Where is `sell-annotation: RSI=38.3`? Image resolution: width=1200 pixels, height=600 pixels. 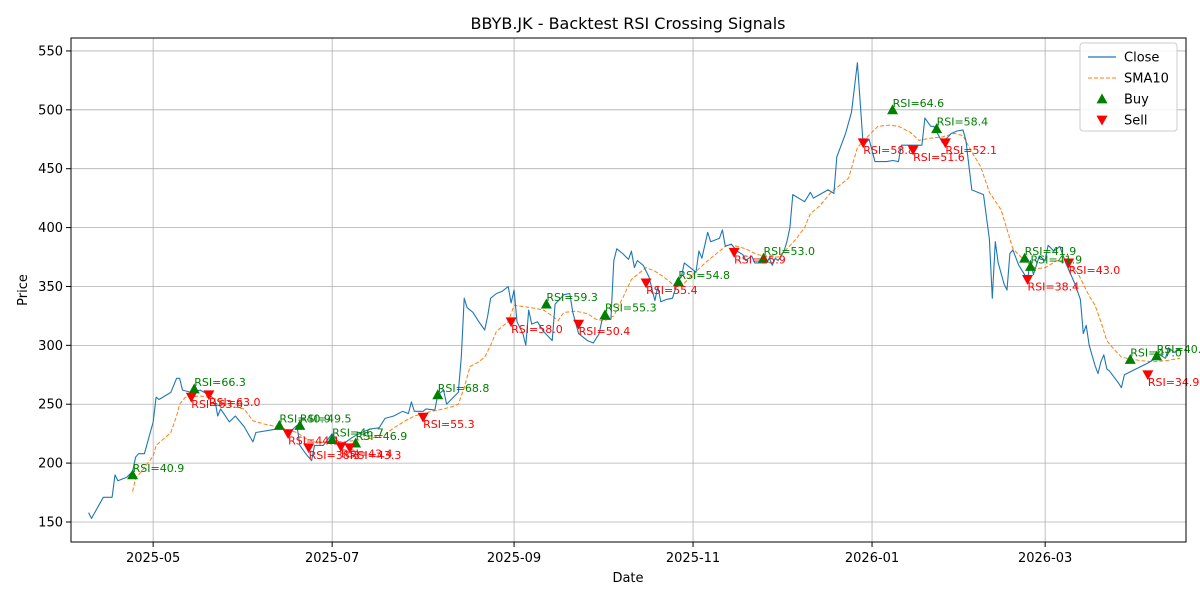
sell-annotation: RSI=38.3 is located at coordinates (335, 455).